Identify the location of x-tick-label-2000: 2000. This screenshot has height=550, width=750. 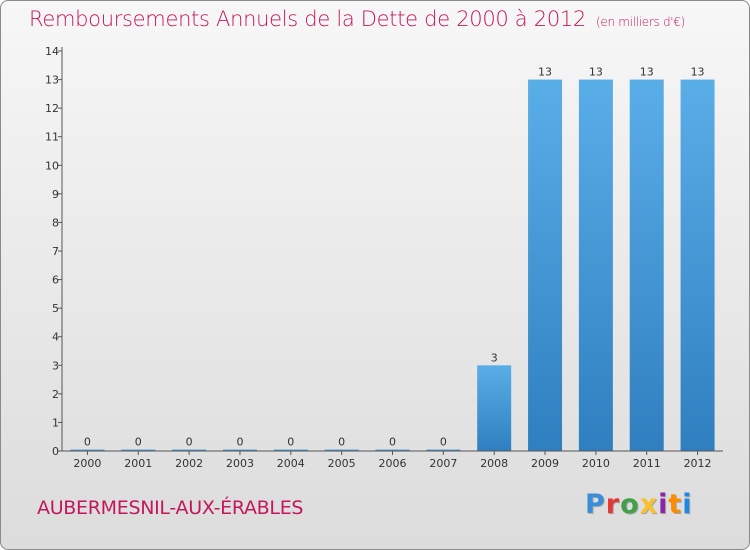
(87, 463).